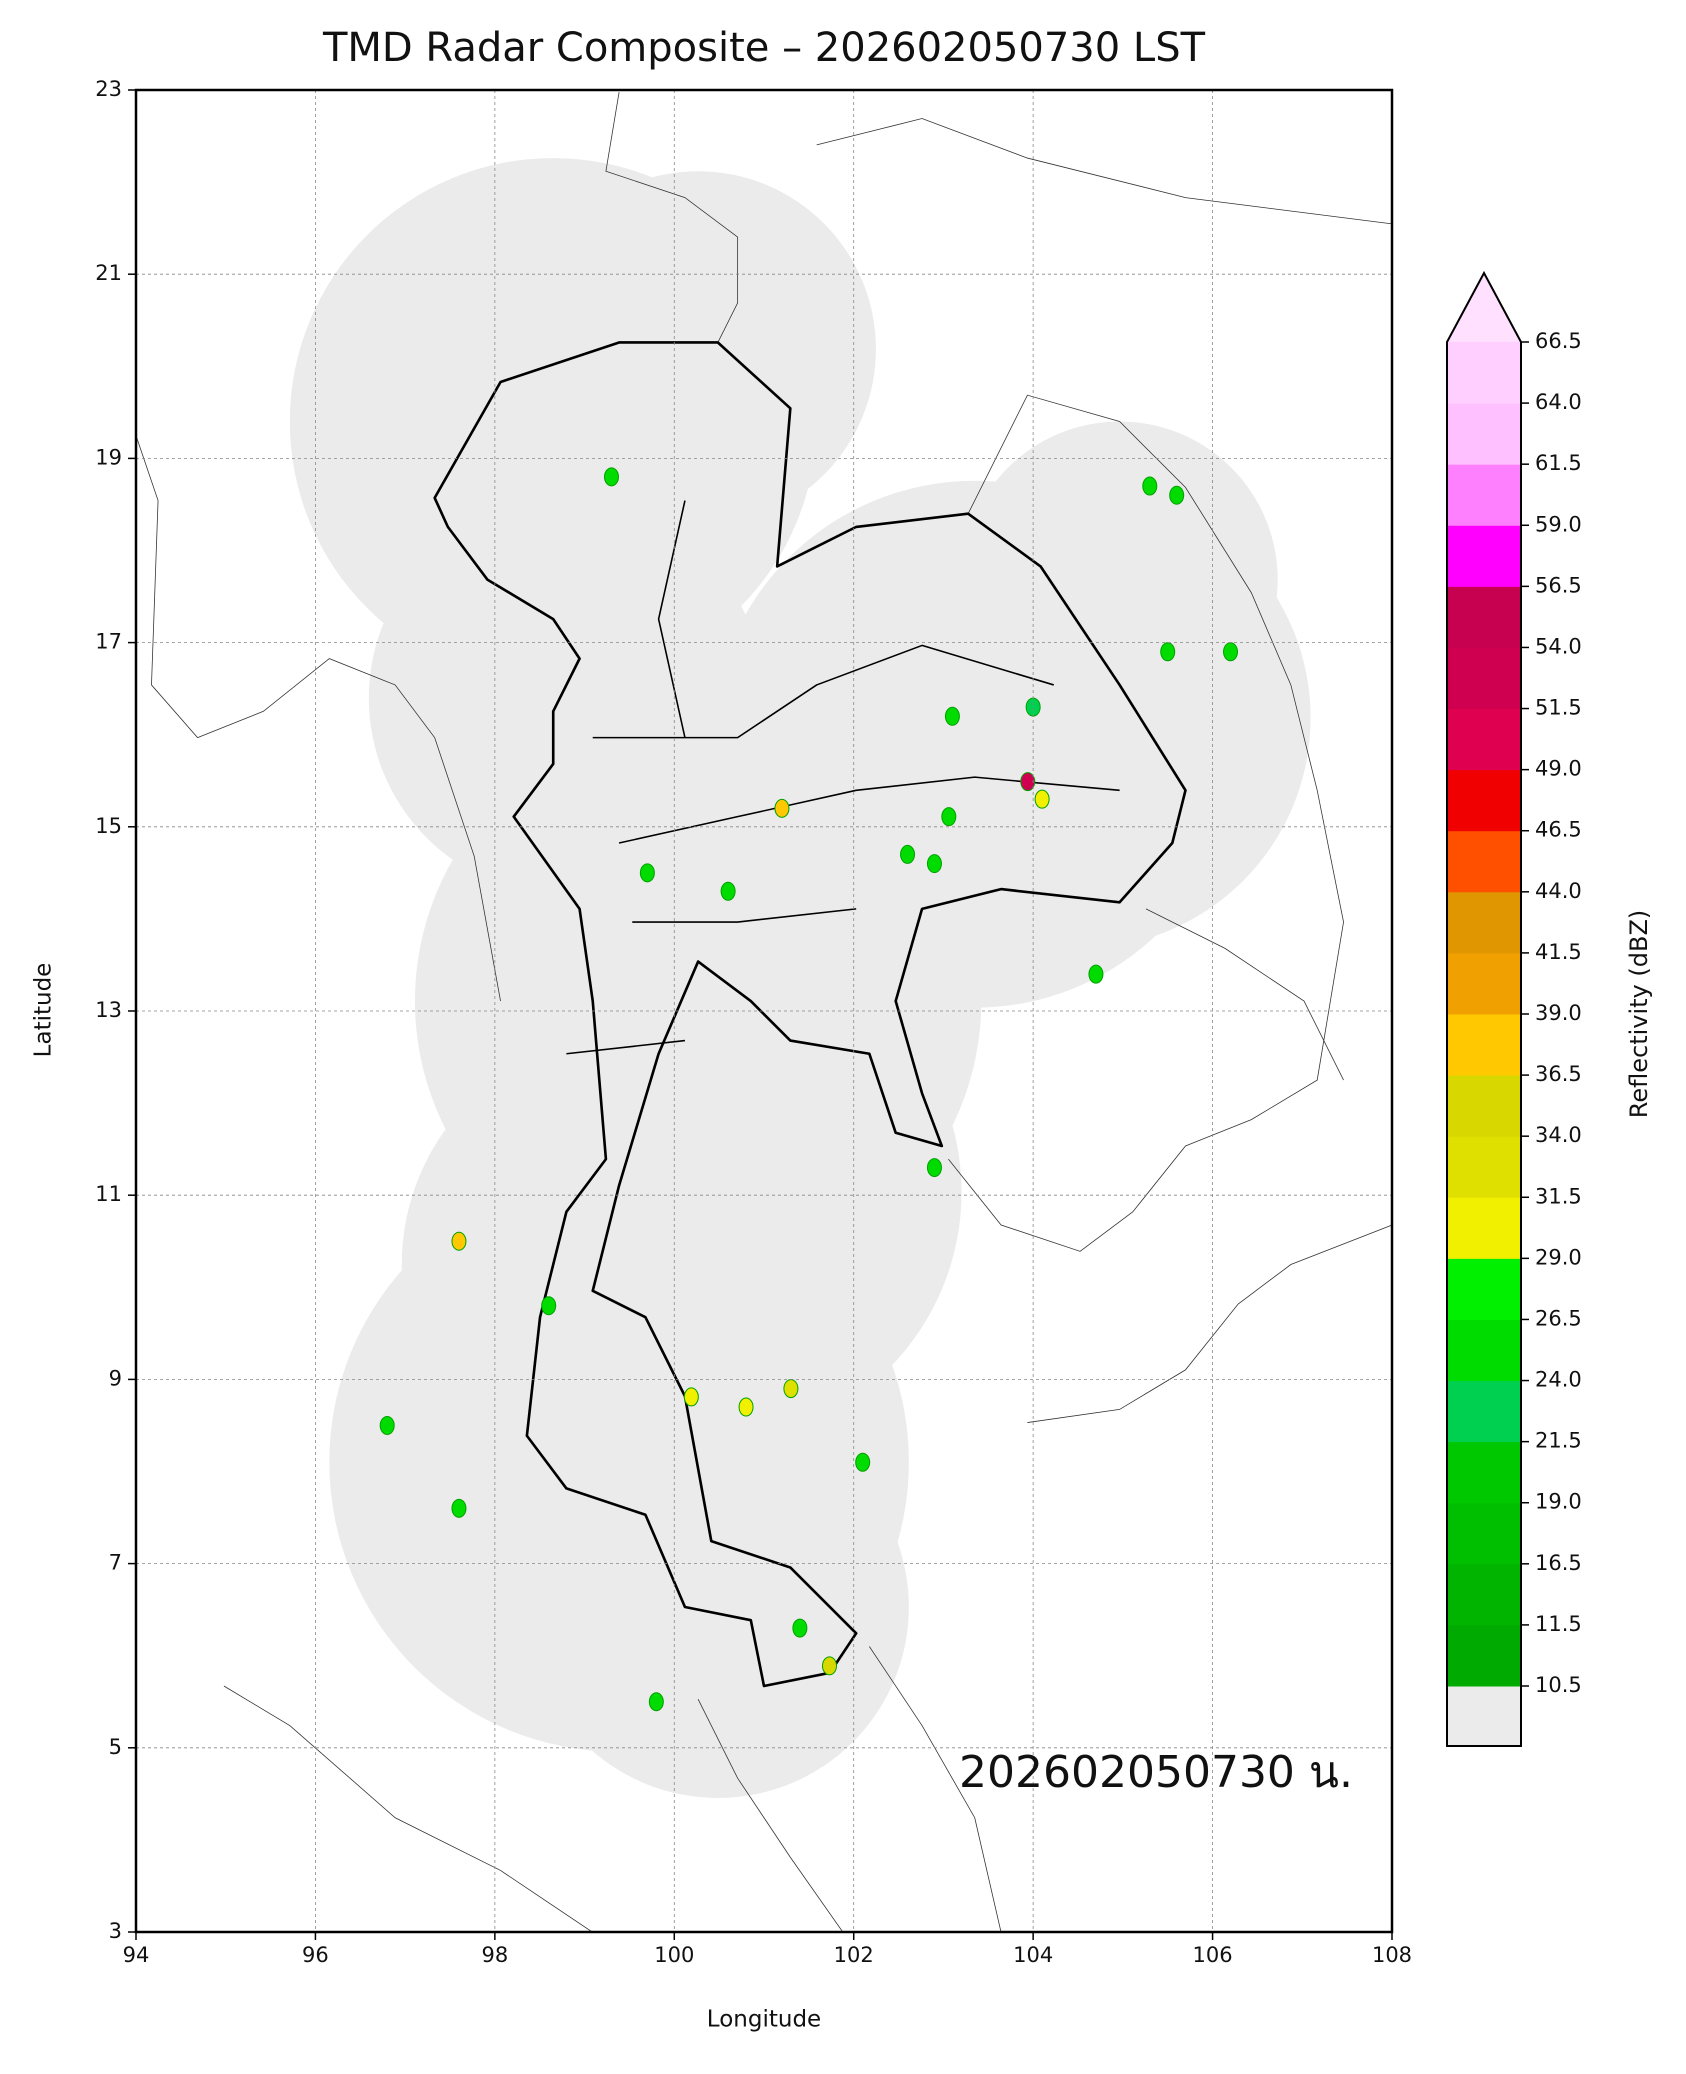 This screenshot has width=1686, height=2074. What do you see at coordinates (108, 1010) in the screenshot?
I see `y-tick-label: 13` at bounding box center [108, 1010].